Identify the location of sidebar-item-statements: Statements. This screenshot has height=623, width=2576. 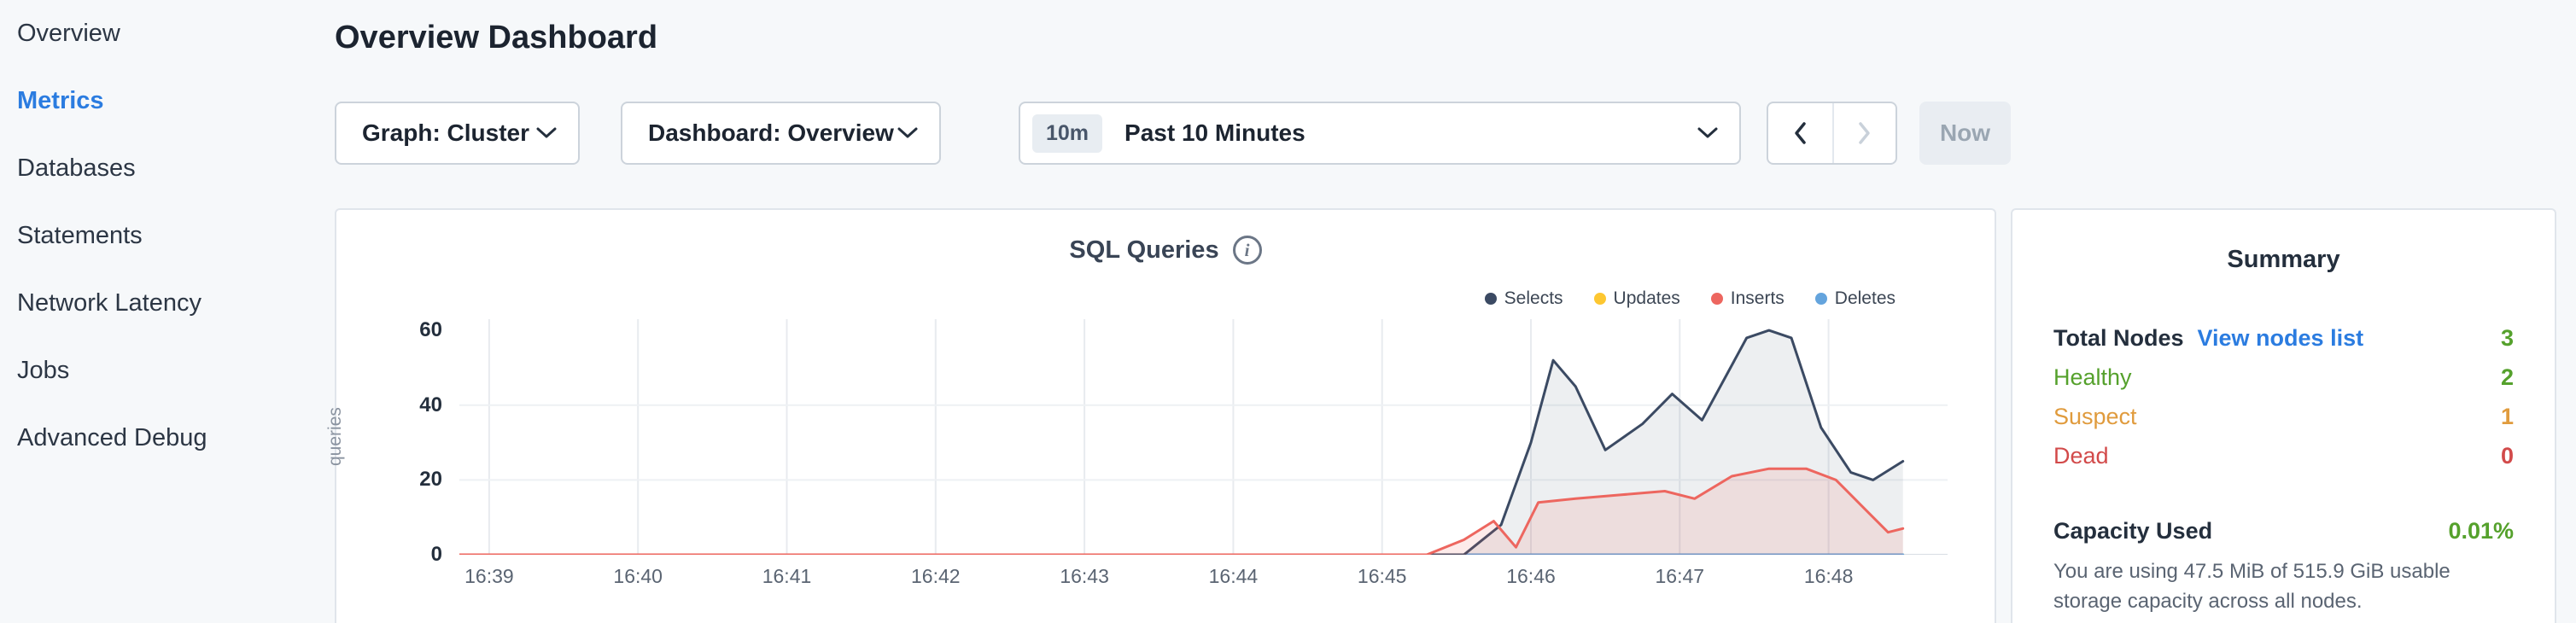
(80, 235).